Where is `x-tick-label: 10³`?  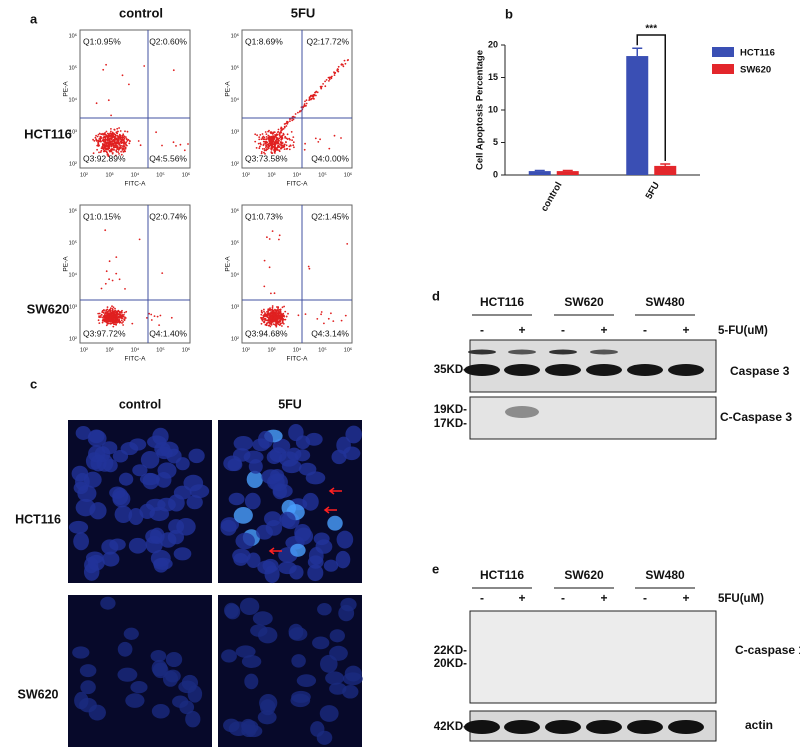
x-tick-label: 10³ is located at coordinates (272, 175).